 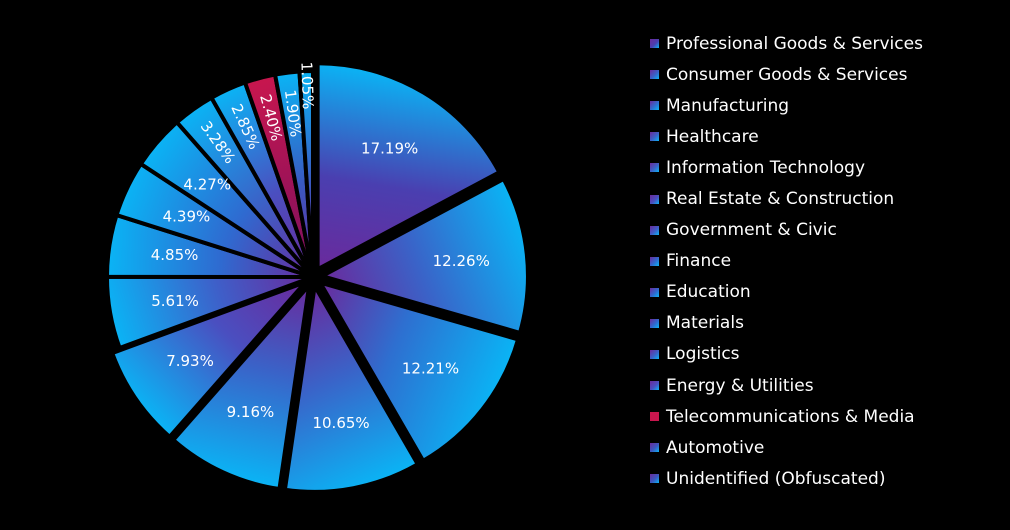 What do you see at coordinates (207, 185) in the screenshot?
I see `slice-label-10: 4.27%` at bounding box center [207, 185].